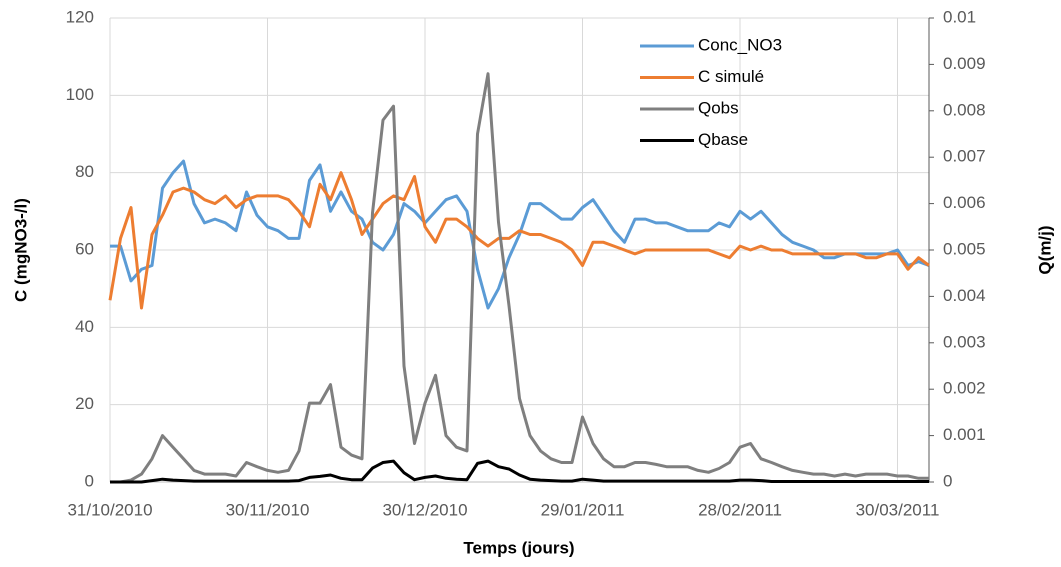 The image size is (1061, 567). I want to click on y-tick-label: 100, so click(80, 94).